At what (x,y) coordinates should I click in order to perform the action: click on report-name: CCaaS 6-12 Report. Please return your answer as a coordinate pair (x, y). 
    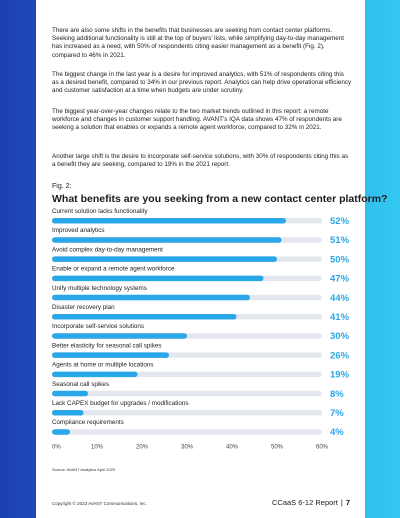
    Looking at the image, I should click on (305, 502).